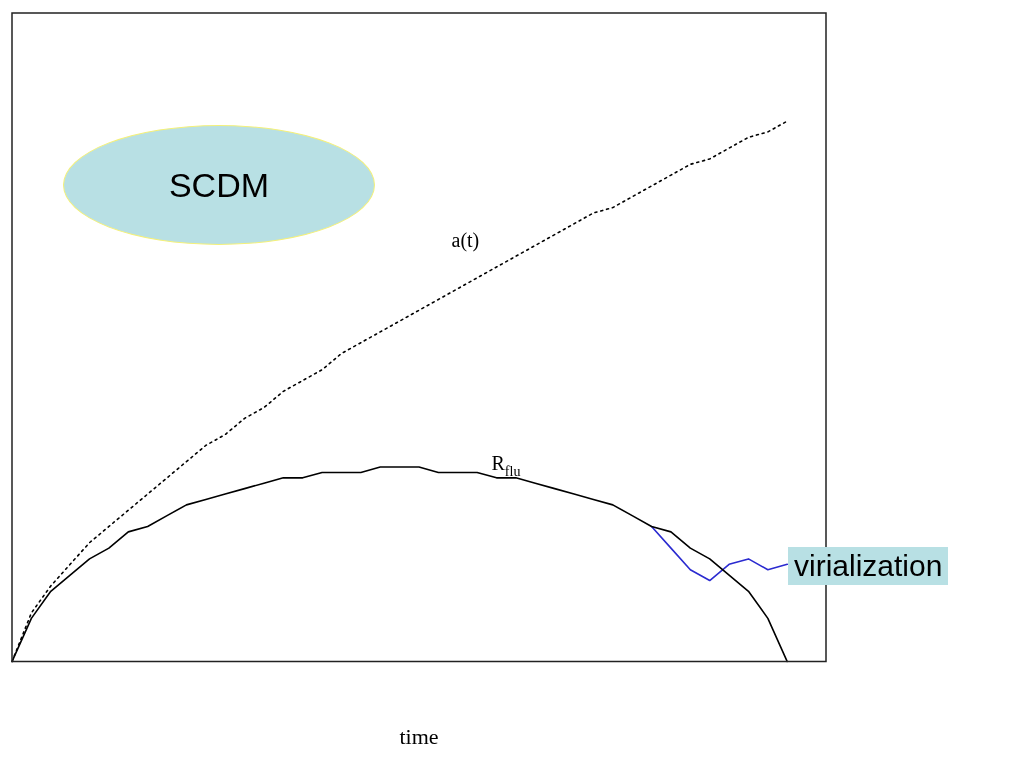 The width and height of the screenshot is (1010, 763). What do you see at coordinates (419, 736) in the screenshot?
I see `x-axis-title: time` at bounding box center [419, 736].